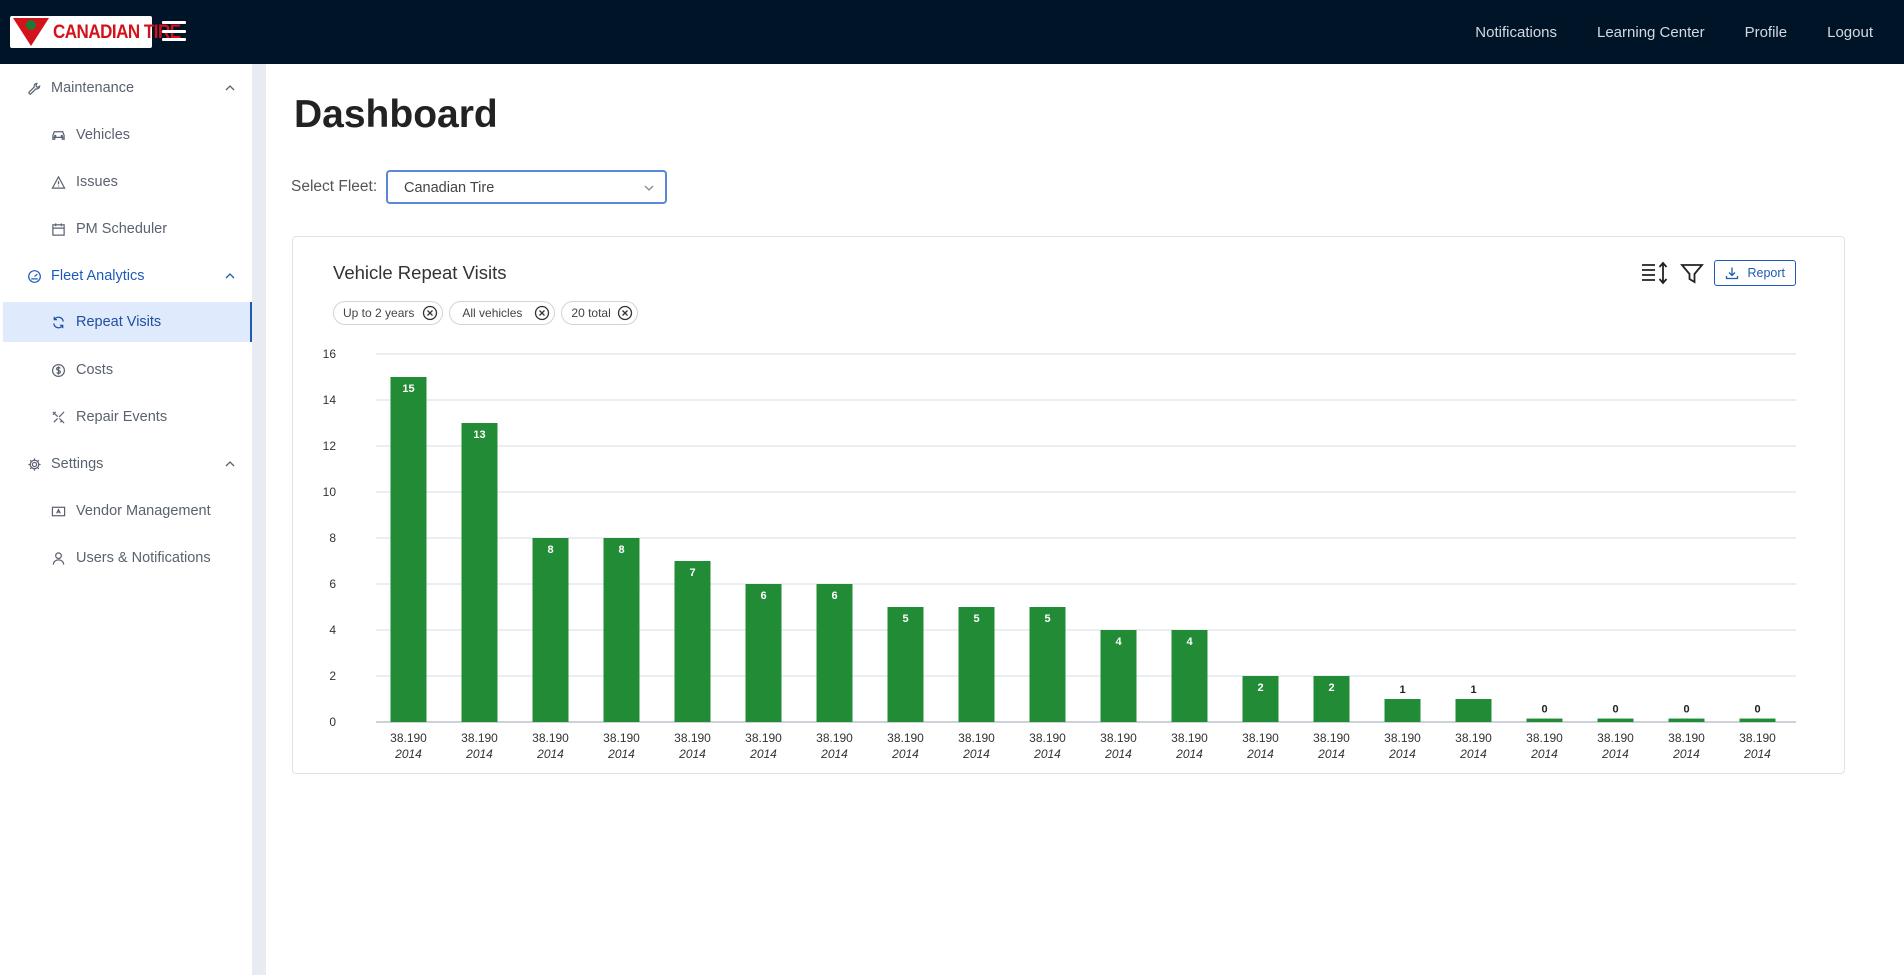  What do you see at coordinates (143, 511) in the screenshot?
I see `sidebar-item-label: Vendor Management` at bounding box center [143, 511].